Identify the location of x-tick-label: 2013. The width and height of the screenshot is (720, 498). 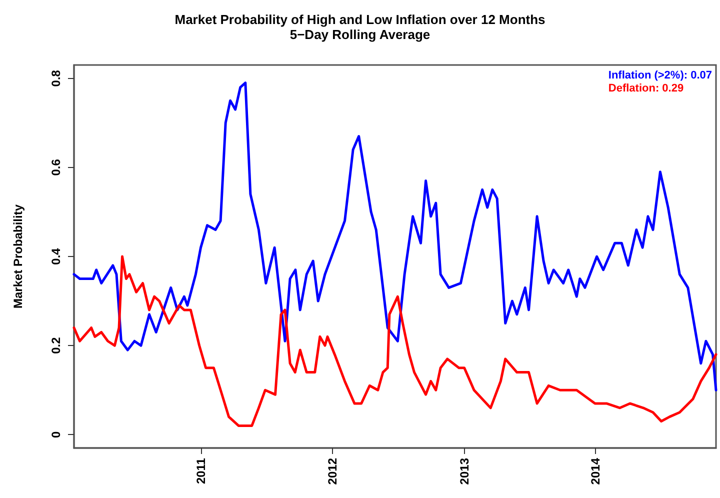
(464, 471).